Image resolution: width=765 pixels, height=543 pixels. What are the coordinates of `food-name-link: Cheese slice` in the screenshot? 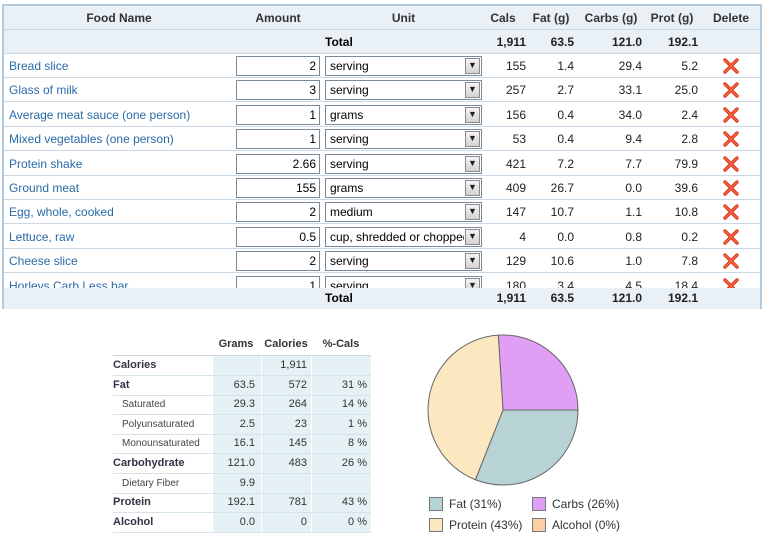 It's located at (43, 261).